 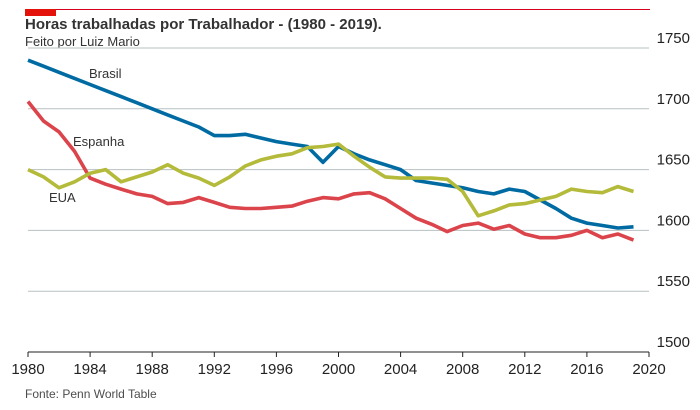 I want to click on x-tick-label: 2000, so click(x=338, y=369).